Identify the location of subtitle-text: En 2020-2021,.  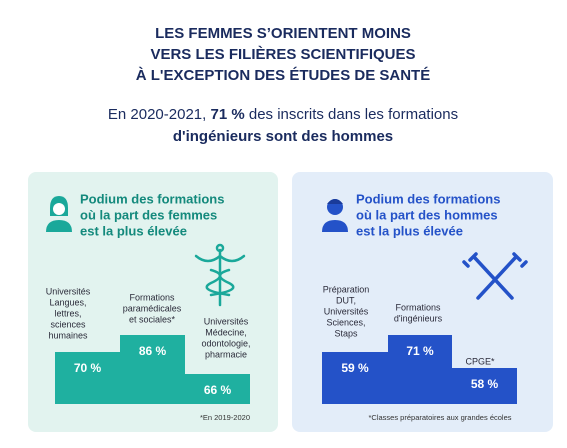
(159, 114).